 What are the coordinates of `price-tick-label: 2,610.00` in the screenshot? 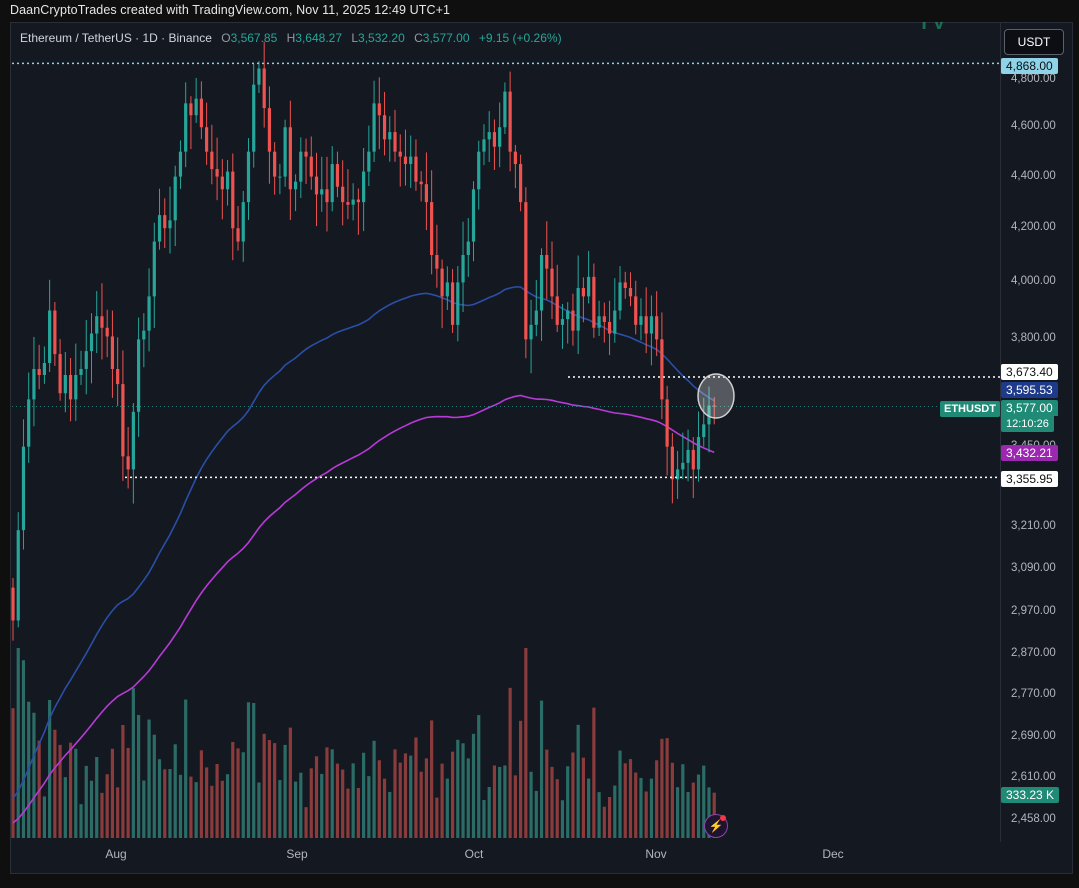 It's located at (1033, 777).